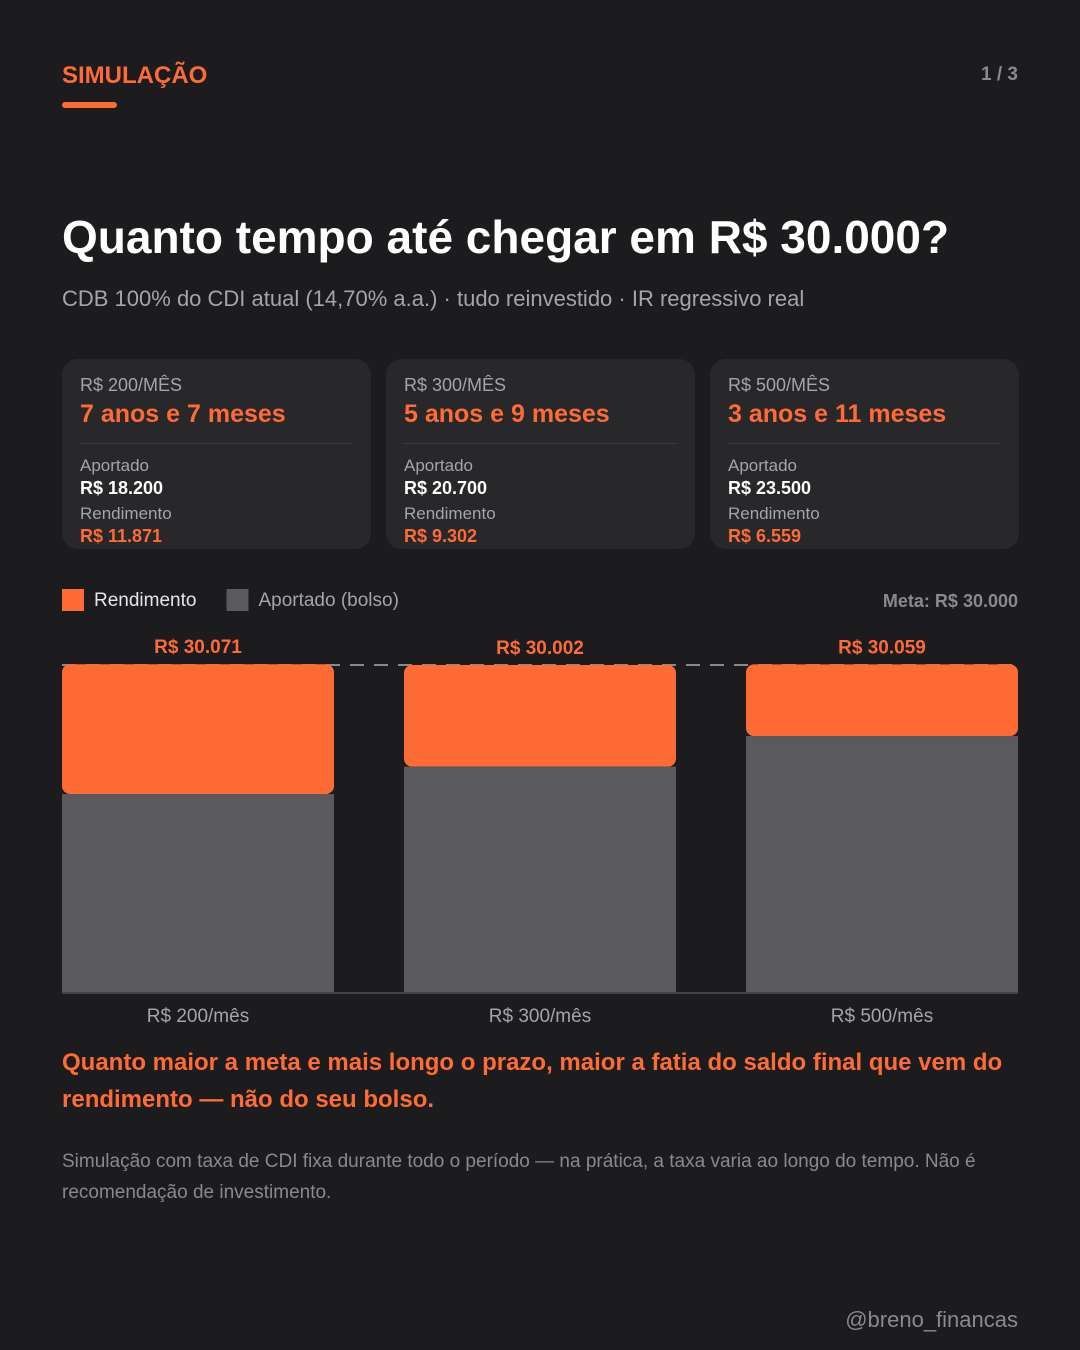 Image resolution: width=1080 pixels, height=1350 pixels. I want to click on card-value: R$ 20.700, so click(446, 488).